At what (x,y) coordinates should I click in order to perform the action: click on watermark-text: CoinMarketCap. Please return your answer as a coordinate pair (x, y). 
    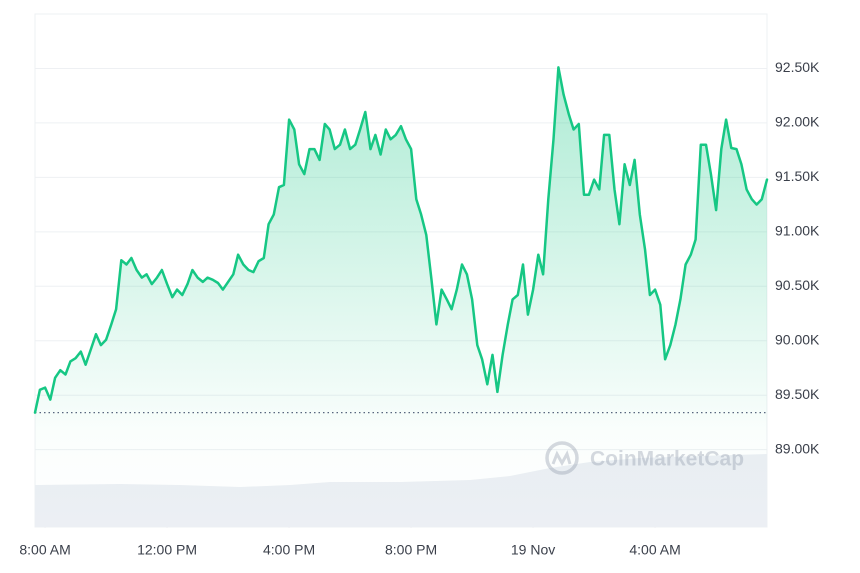
    Looking at the image, I should click on (667, 459).